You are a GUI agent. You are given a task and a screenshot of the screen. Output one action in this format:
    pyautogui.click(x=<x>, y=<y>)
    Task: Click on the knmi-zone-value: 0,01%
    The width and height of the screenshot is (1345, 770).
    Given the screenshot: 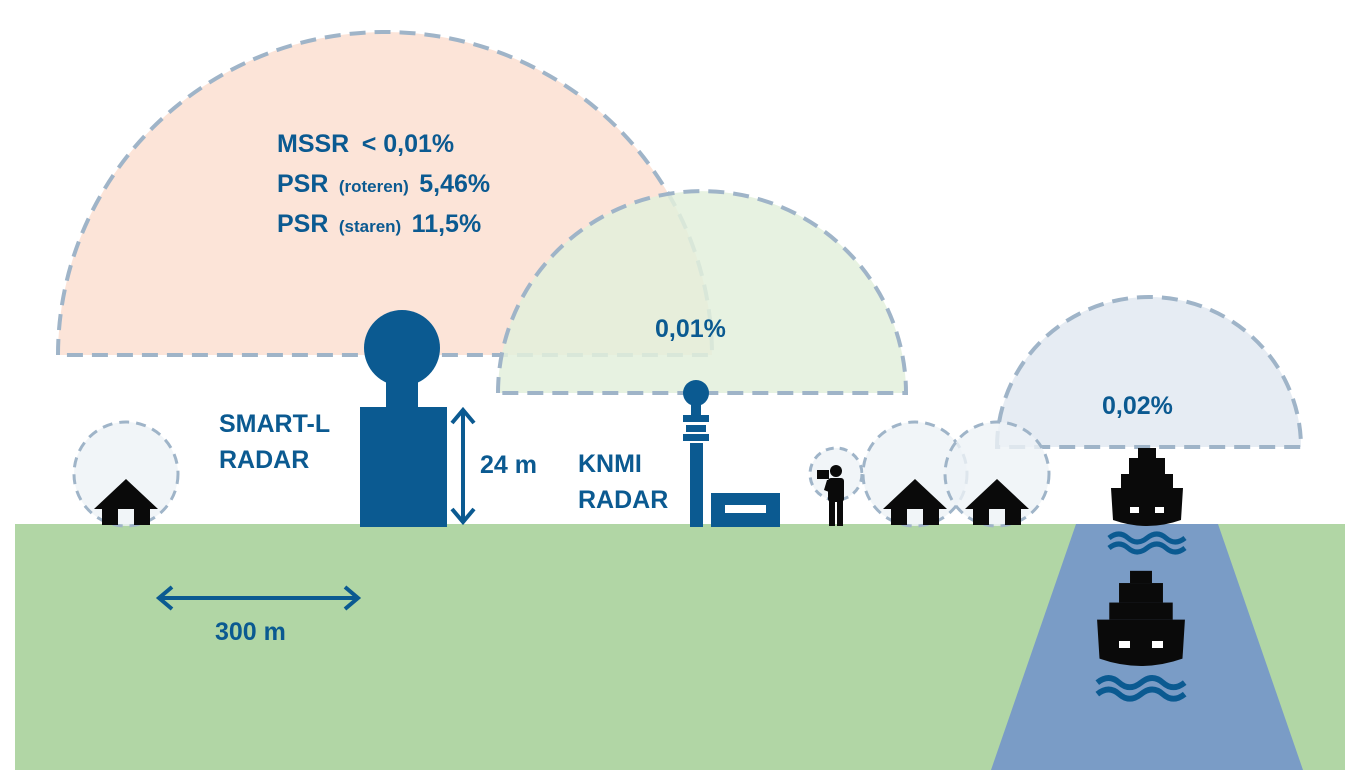 What is the action you would take?
    pyautogui.click(x=690, y=329)
    